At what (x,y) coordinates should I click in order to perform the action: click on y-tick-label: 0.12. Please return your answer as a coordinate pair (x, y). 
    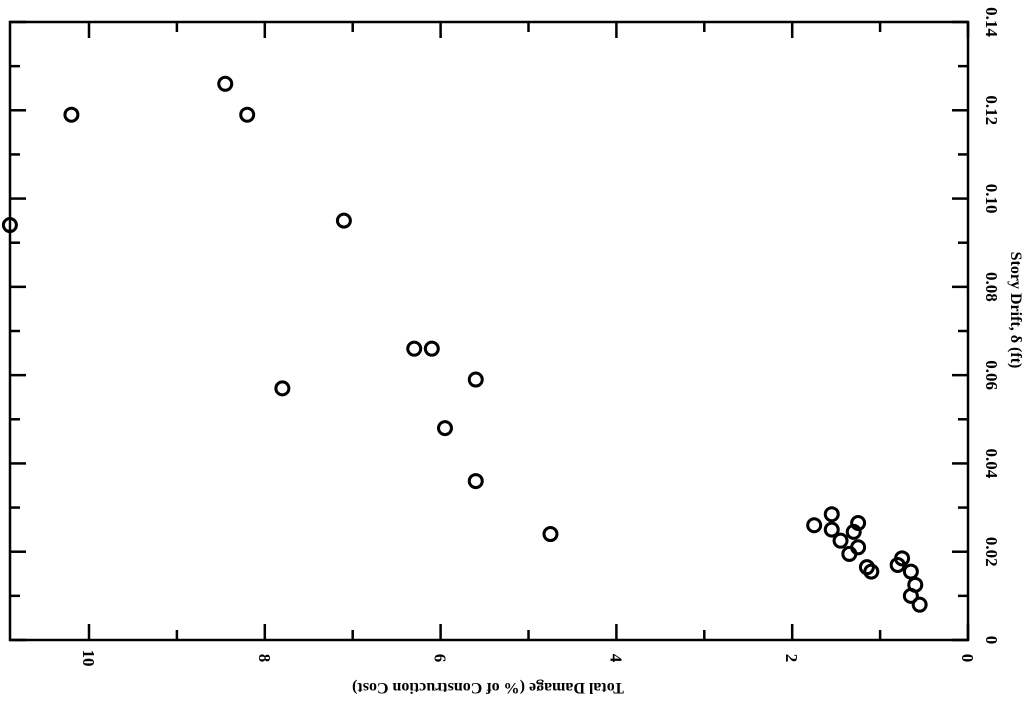
    Looking at the image, I should click on (991, 110).